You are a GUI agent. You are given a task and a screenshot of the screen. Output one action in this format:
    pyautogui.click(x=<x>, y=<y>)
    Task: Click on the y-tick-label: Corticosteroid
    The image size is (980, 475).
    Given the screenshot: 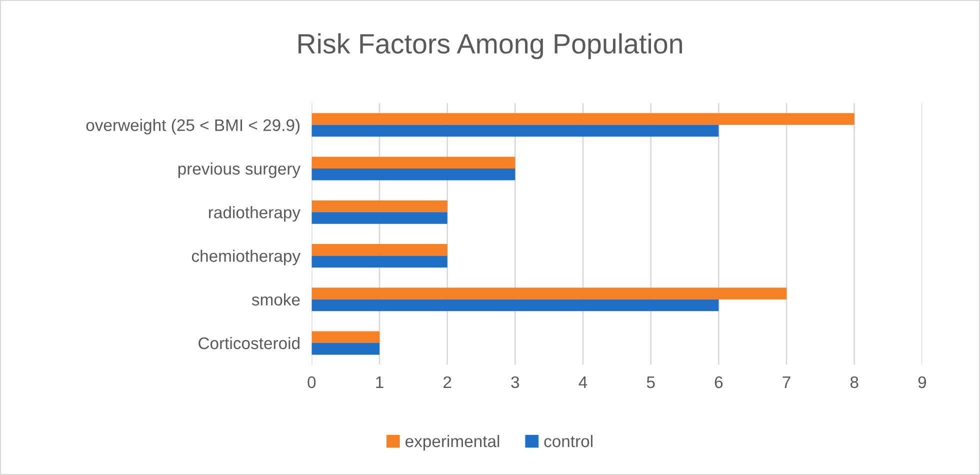 What is the action you would take?
    pyautogui.click(x=249, y=343)
    